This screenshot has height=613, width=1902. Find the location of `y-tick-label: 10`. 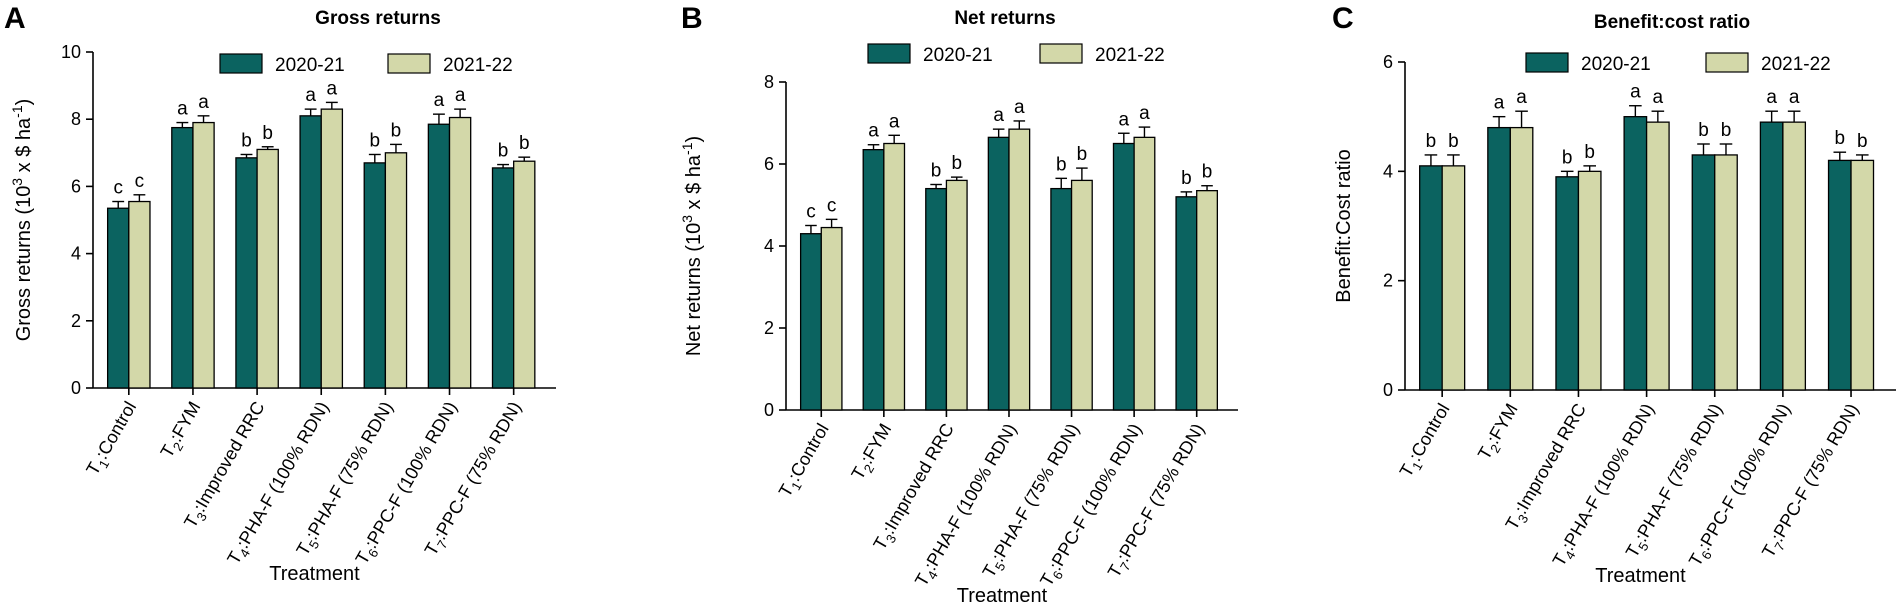

y-tick-label: 10 is located at coordinates (71, 52).